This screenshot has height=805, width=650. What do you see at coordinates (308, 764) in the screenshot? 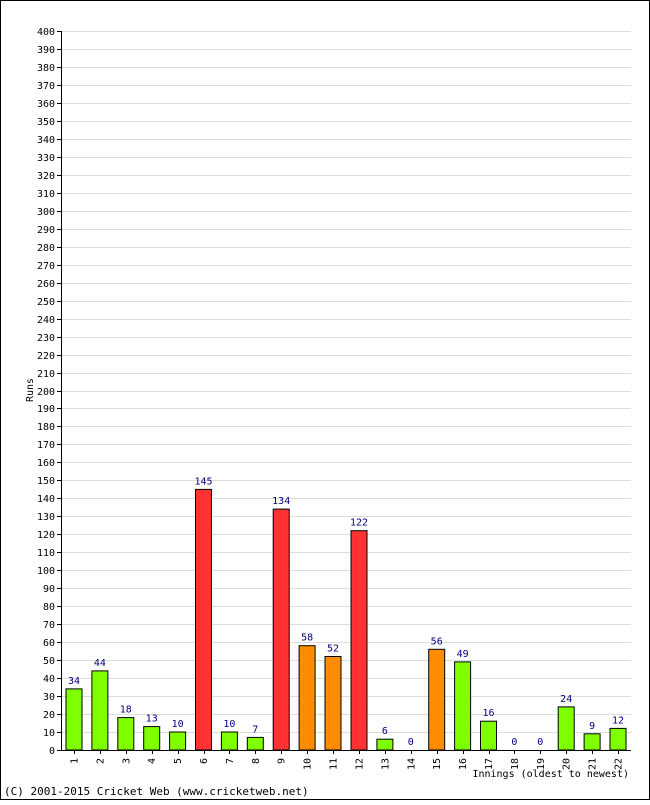
I see `x-tick-label: 10` at bounding box center [308, 764].